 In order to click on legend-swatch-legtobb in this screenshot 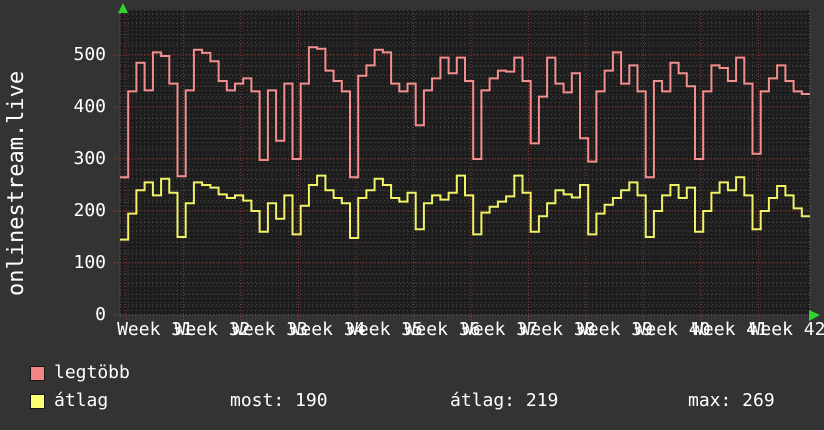, I will do `click(37, 373)`.